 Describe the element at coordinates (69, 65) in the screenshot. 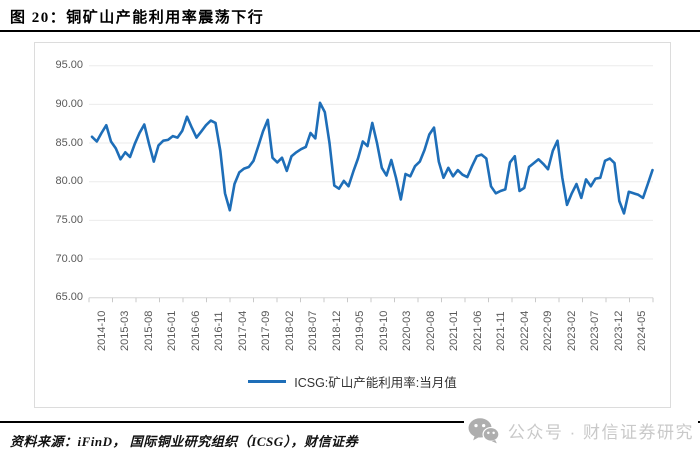

I see `y-axis-label: 95.00` at that location.